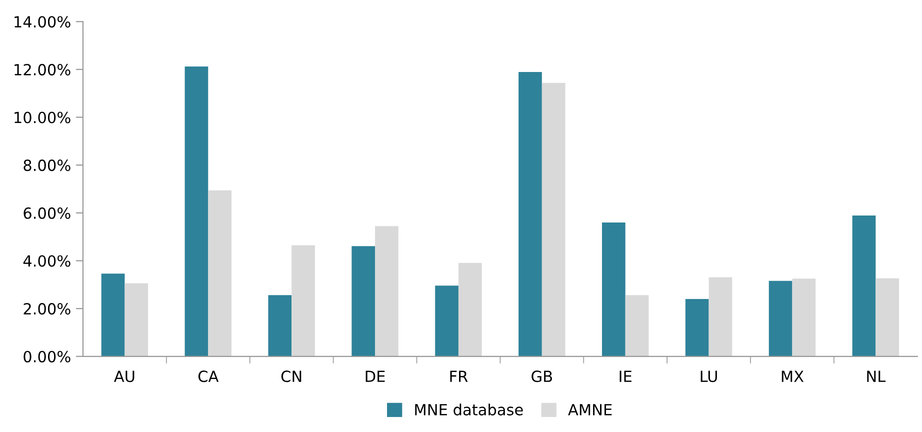  Describe the element at coordinates (42, 70) in the screenshot. I see `y-tick-label: 12.00%` at that location.